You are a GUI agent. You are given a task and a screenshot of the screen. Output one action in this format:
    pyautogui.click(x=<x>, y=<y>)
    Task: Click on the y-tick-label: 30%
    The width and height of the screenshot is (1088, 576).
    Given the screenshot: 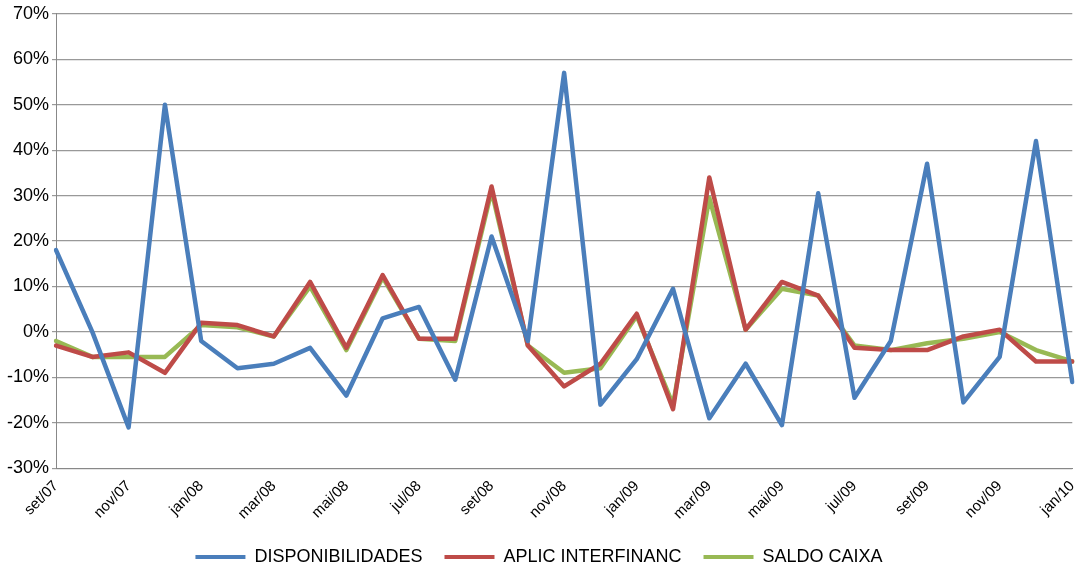 What is the action you would take?
    pyautogui.click(x=31, y=194)
    